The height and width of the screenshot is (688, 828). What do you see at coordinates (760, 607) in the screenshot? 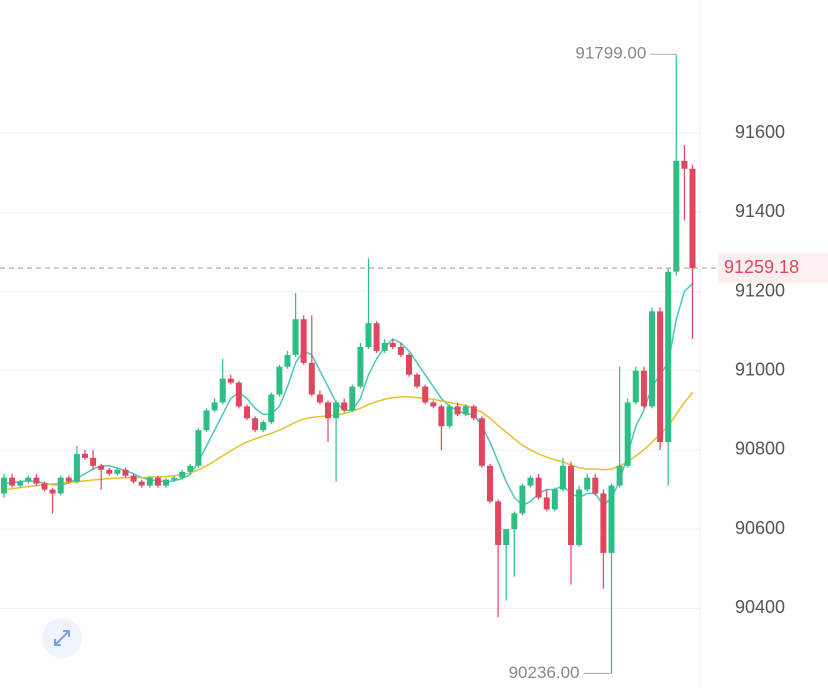
I see `y-tick-label: 90400` at bounding box center [760, 607].